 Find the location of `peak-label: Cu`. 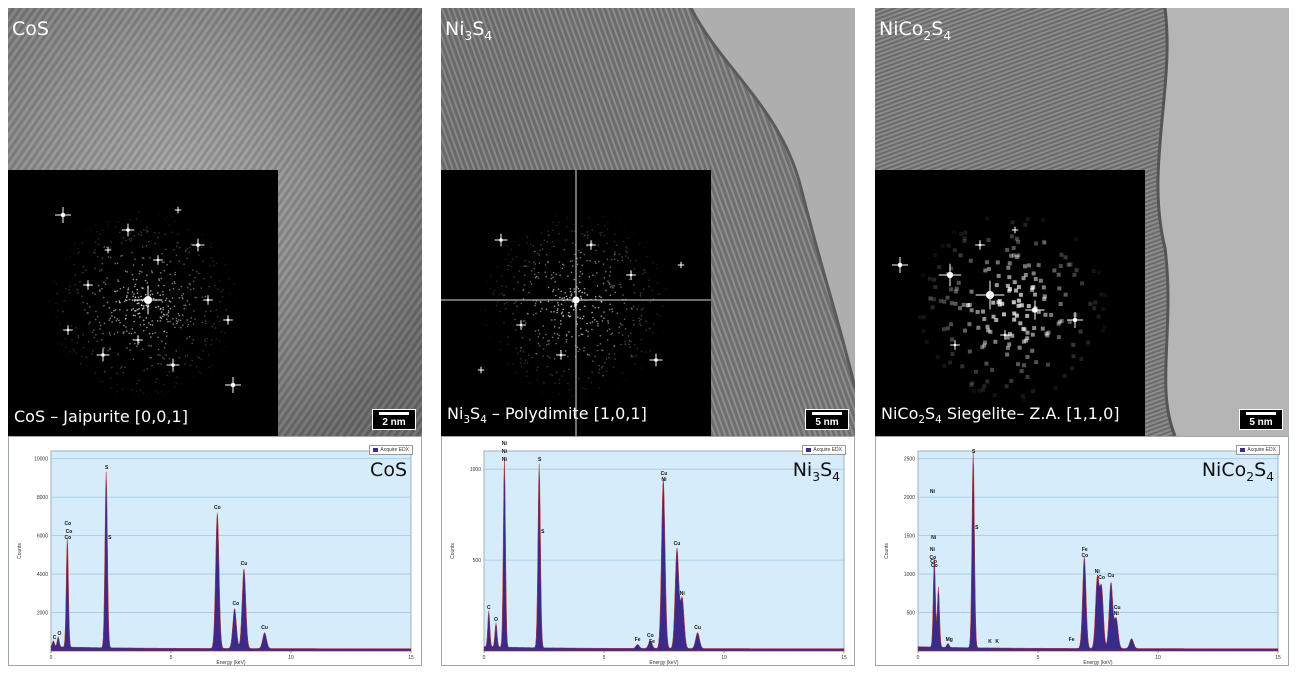

peak-label: Cu is located at coordinates (1111, 576).